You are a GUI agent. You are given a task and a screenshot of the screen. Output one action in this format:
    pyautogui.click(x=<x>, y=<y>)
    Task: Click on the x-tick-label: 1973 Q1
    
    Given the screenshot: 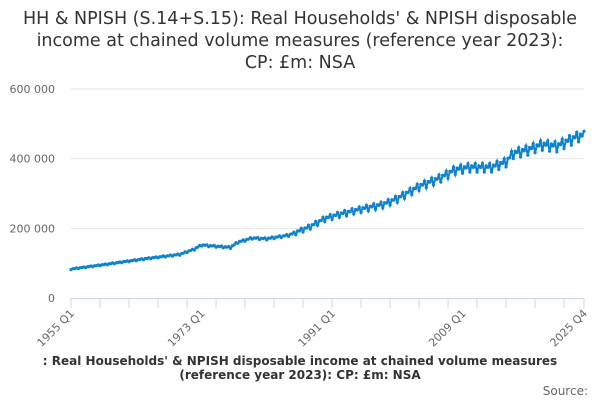 What is the action you would take?
    pyautogui.click(x=186, y=328)
    